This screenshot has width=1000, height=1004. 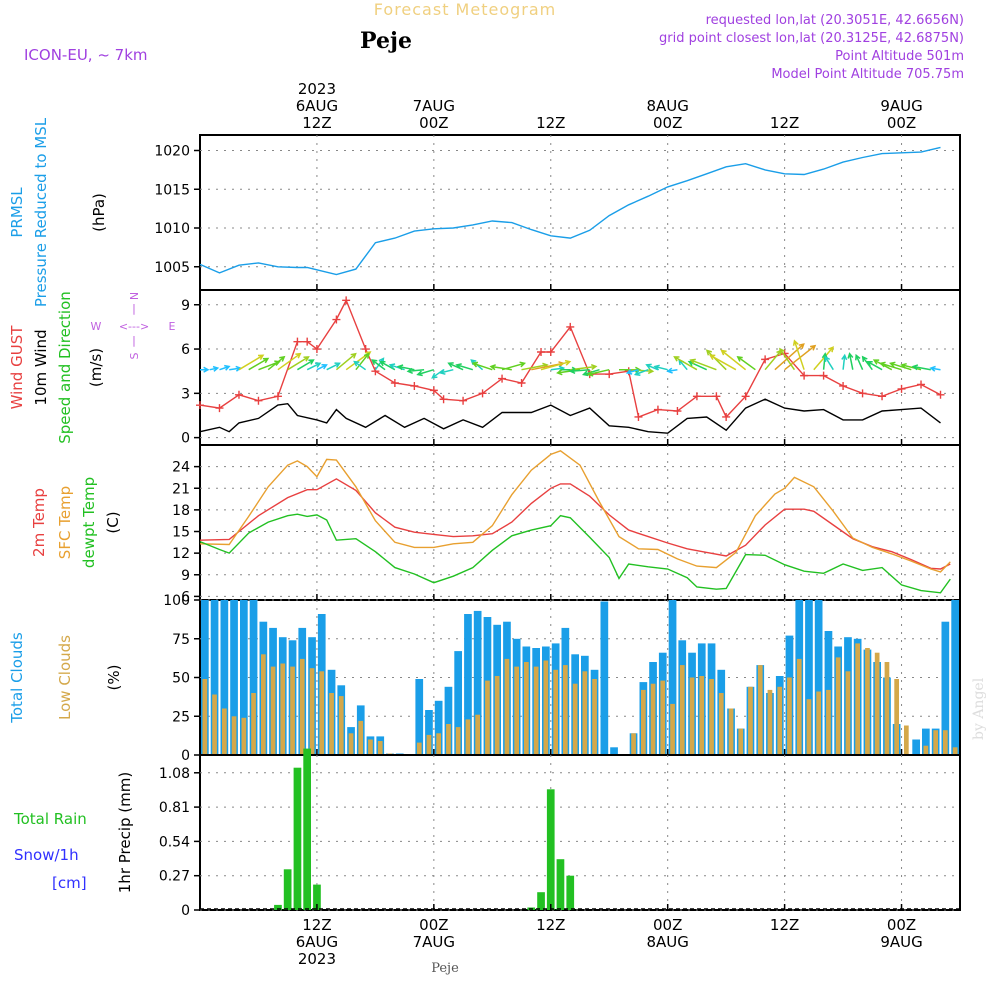 I want to click on precipitation-ytick-label: 0, so click(x=185, y=911).